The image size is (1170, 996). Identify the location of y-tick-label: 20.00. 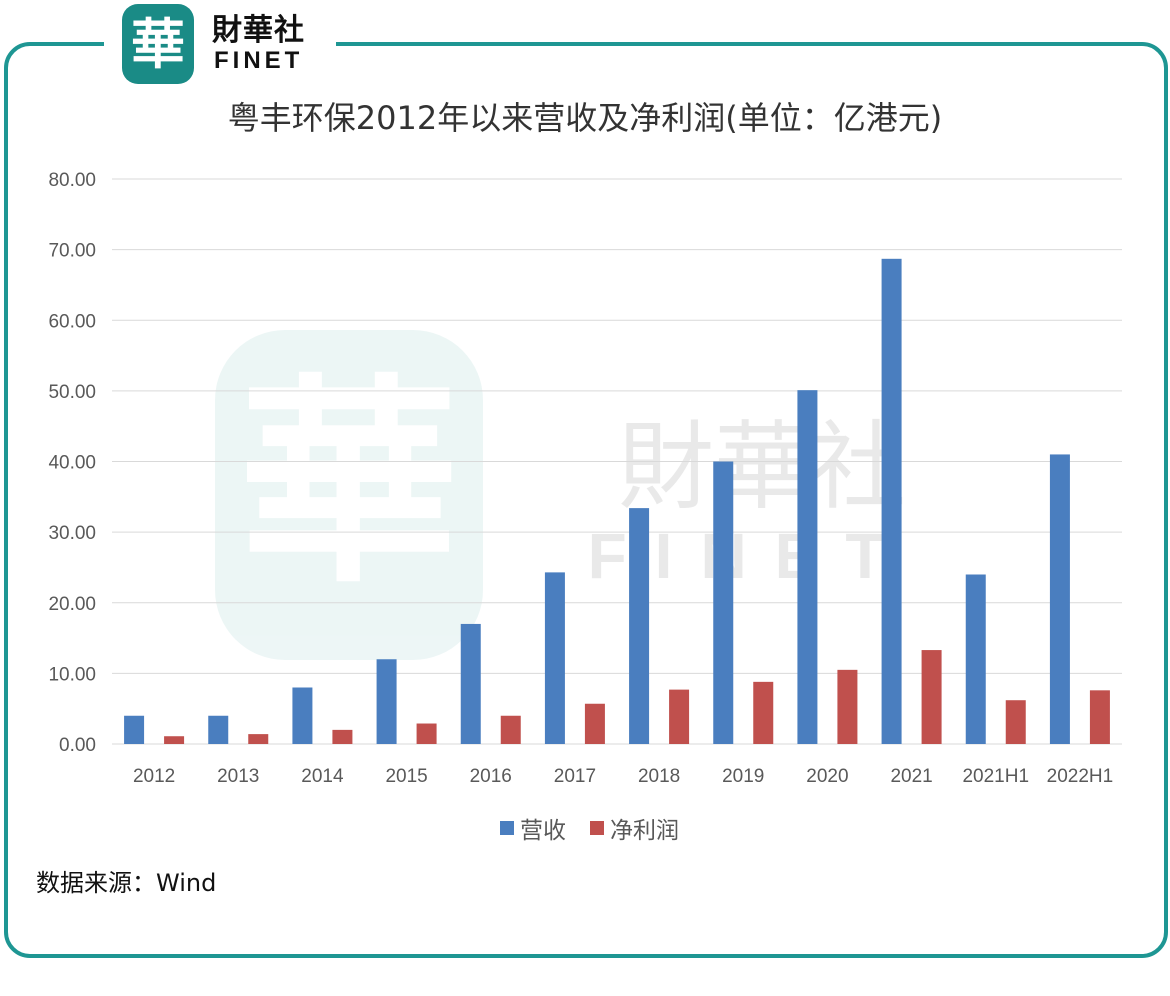
(72, 604).